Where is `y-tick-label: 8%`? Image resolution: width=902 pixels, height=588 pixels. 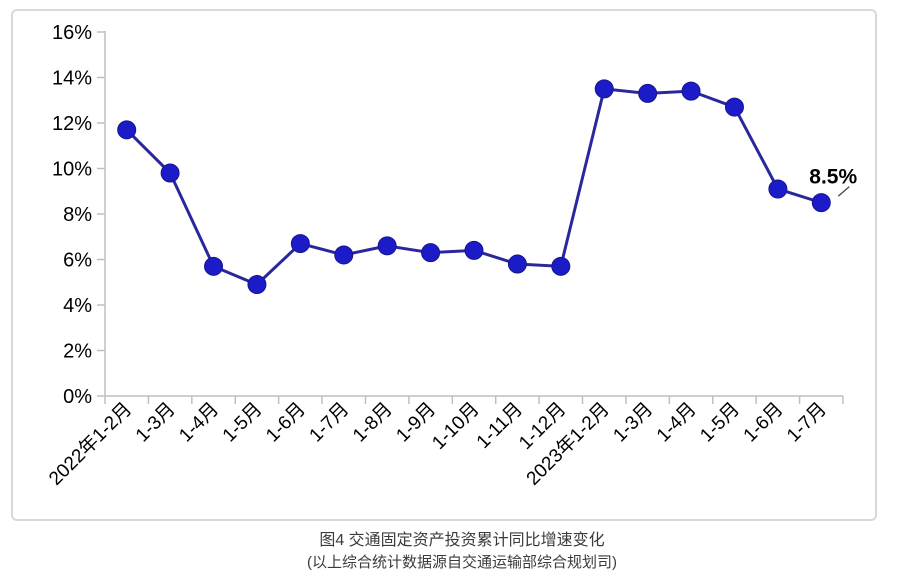
y-tick-label: 8% is located at coordinates (77, 215).